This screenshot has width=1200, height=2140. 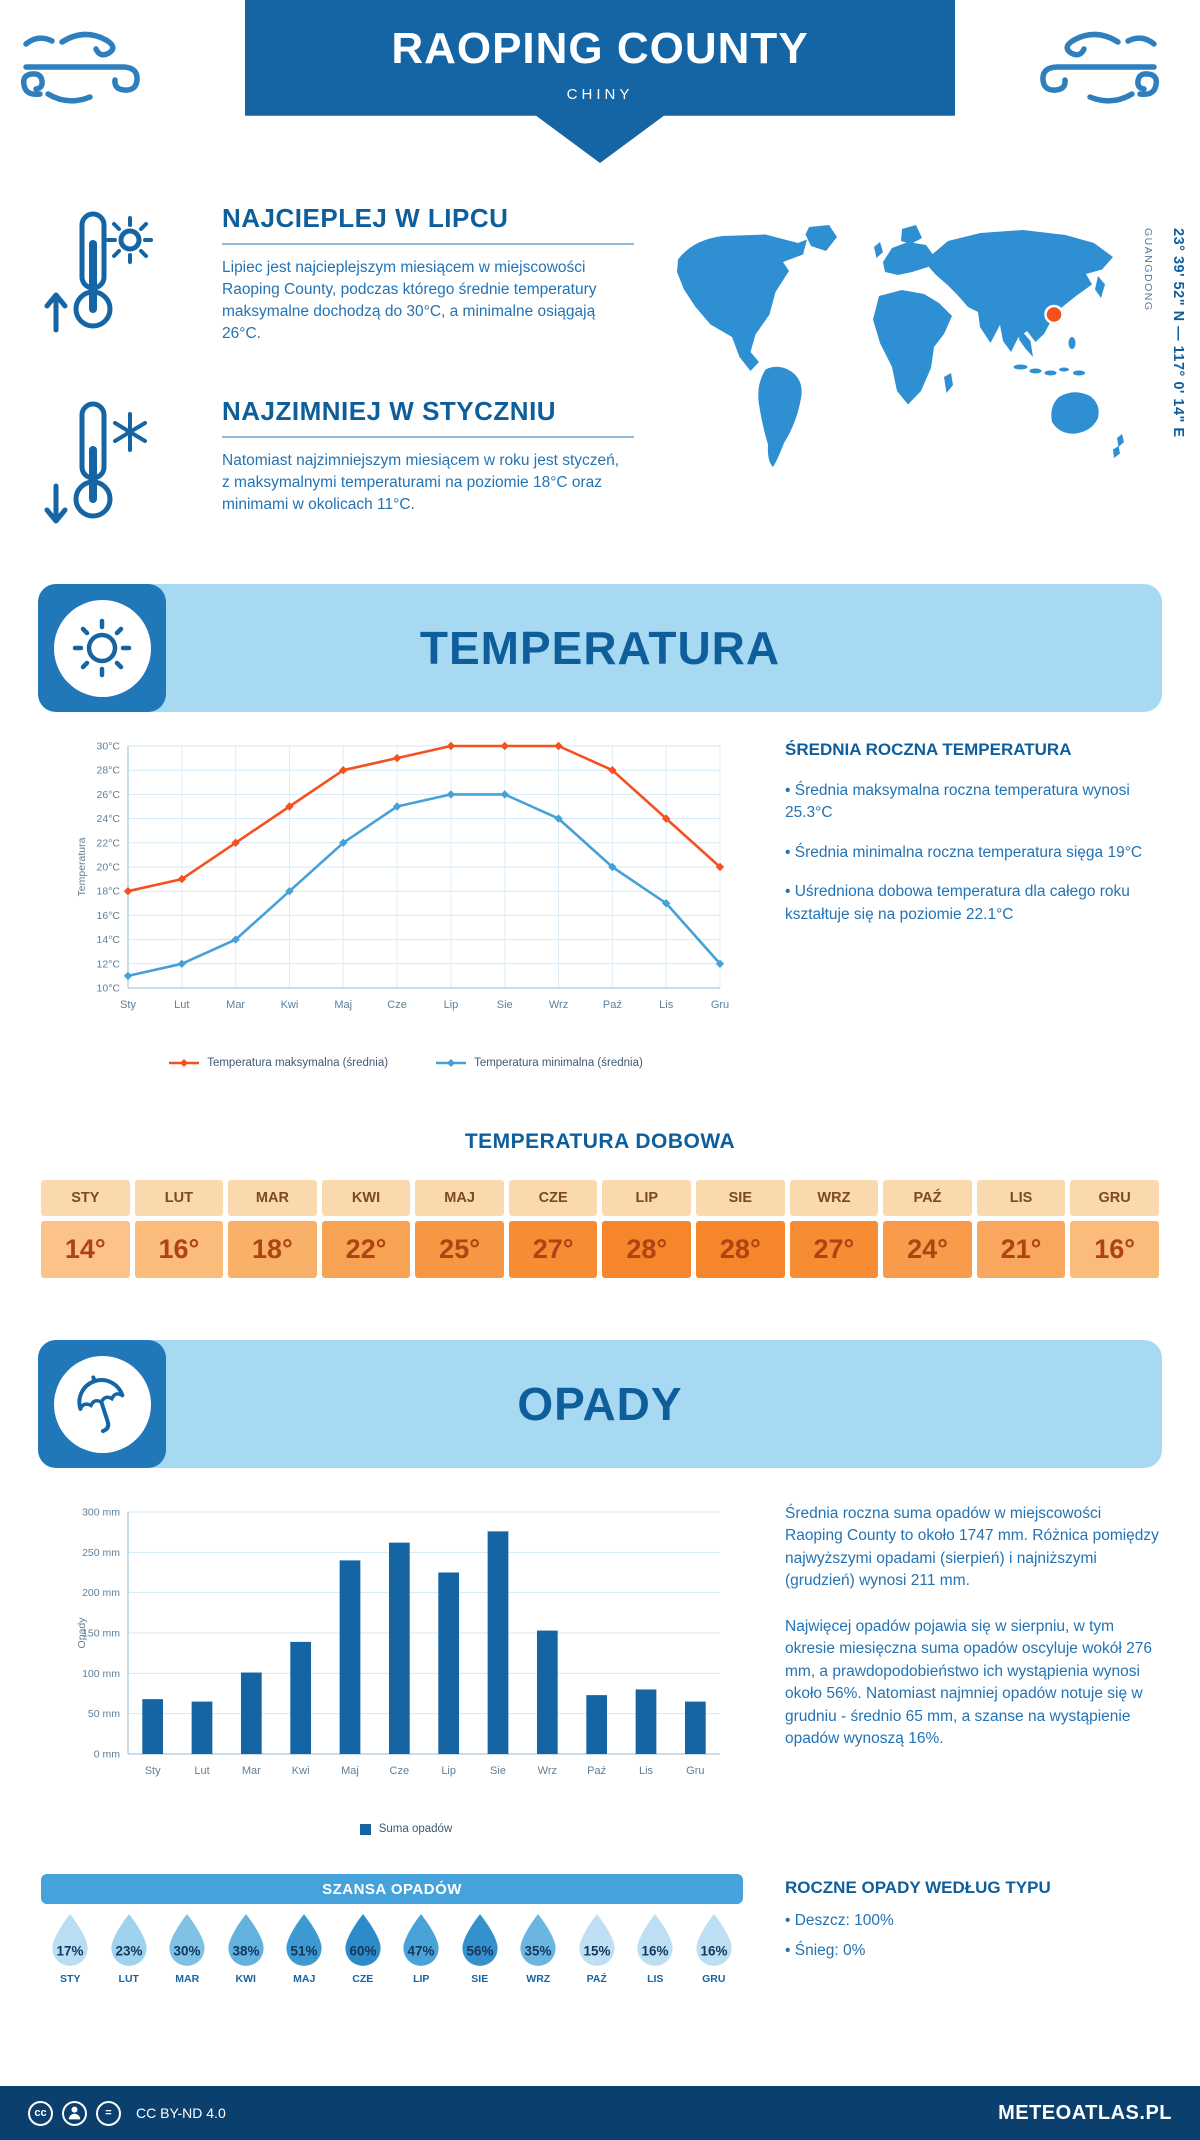 I want to click on rain-chance-month: LIS, so click(x=655, y=1979).